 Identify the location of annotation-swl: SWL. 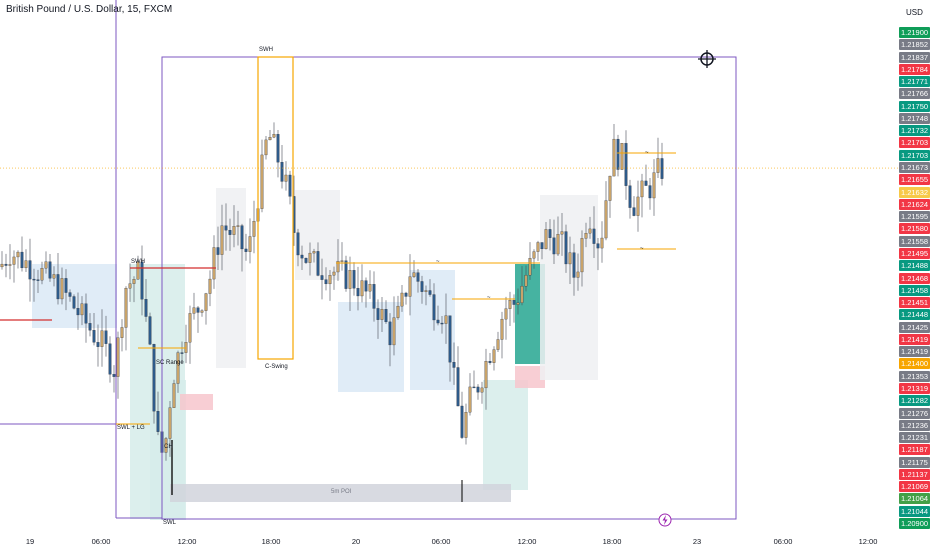
(170, 523).